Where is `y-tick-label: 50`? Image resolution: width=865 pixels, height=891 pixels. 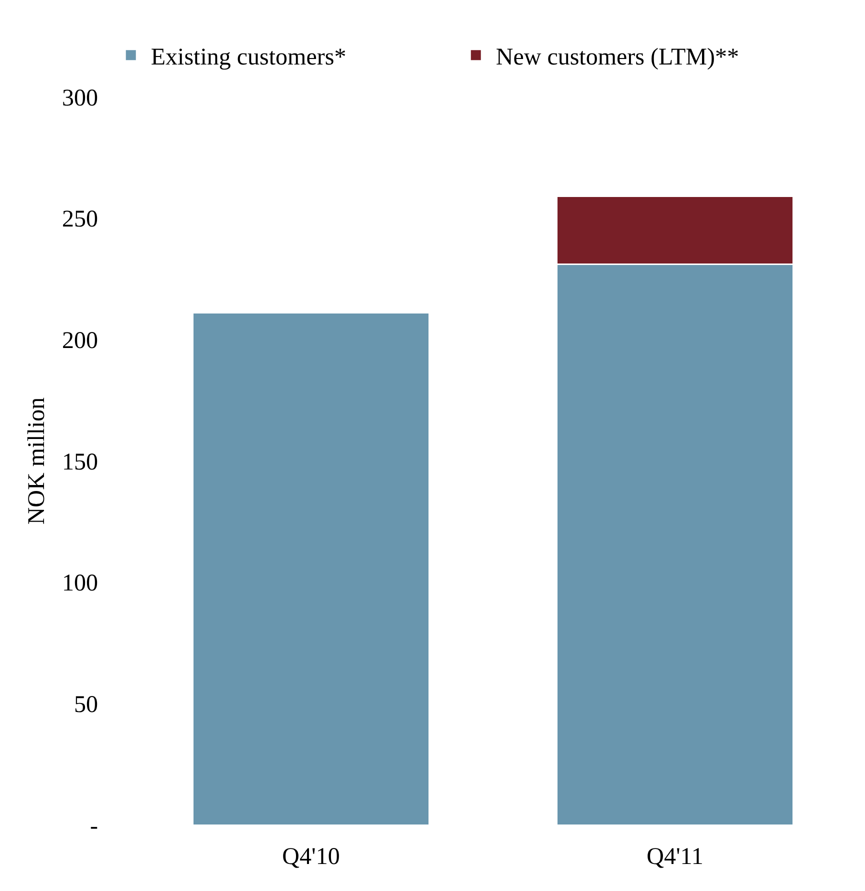 y-tick-label: 50 is located at coordinates (86, 705).